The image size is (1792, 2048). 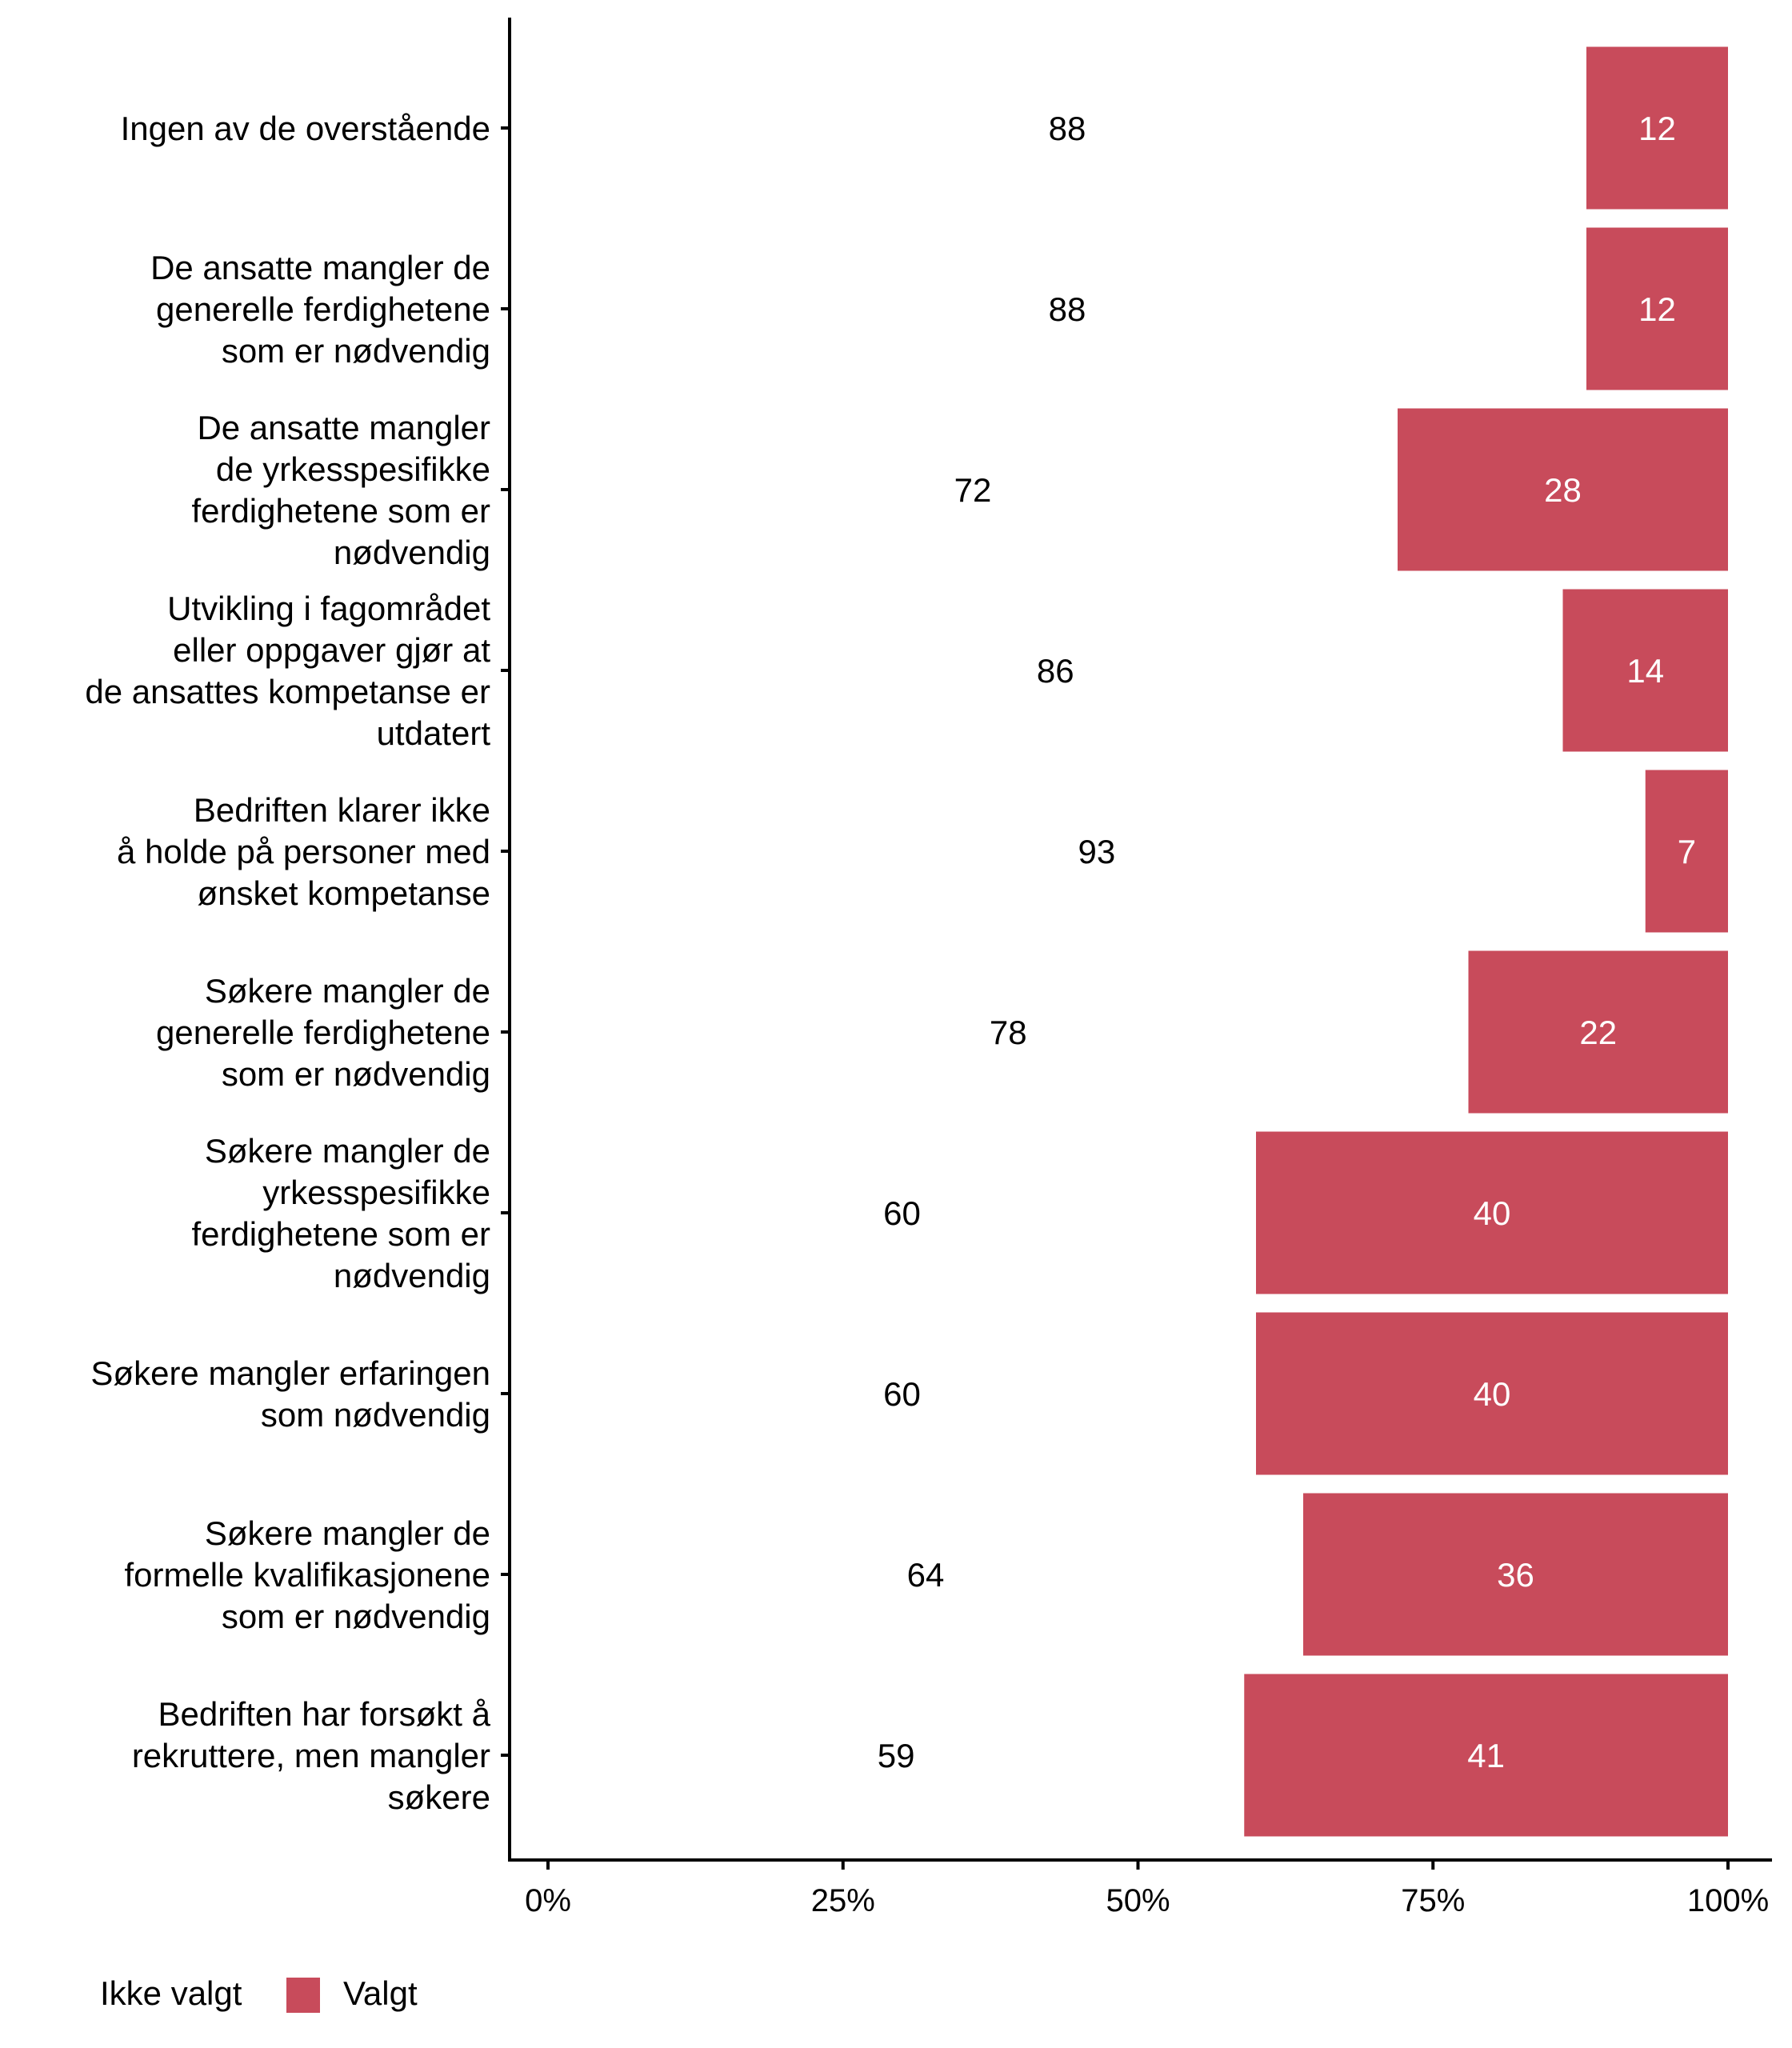 I want to click on value-label-ikke-valgt: 59, so click(x=896, y=1755).